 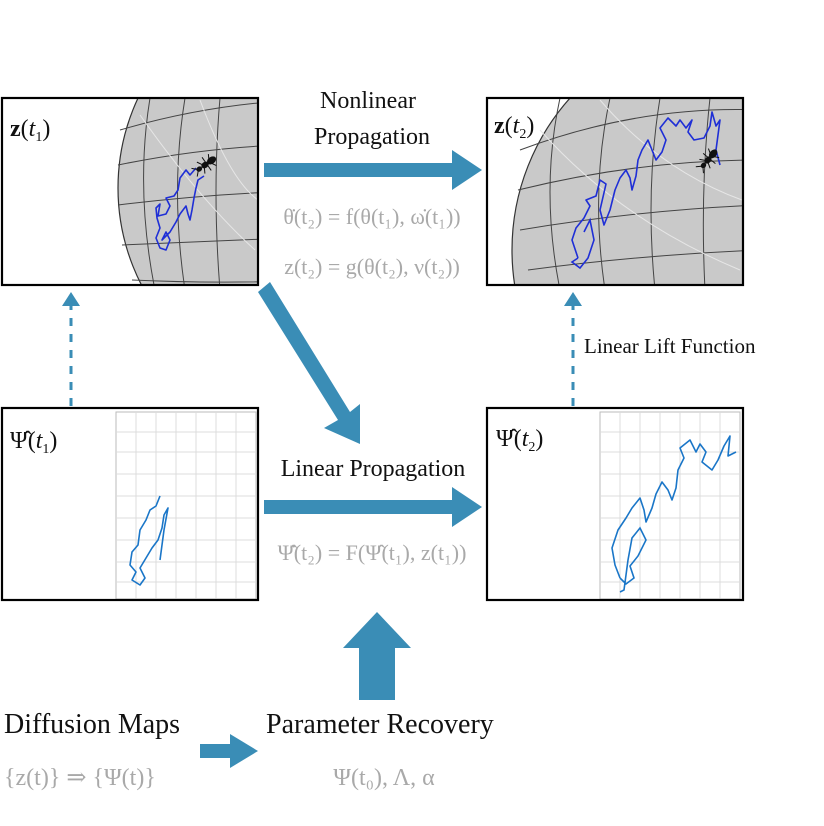 What do you see at coordinates (180, 209) in the screenshot?
I see `trajectory-z-t1` at bounding box center [180, 209].